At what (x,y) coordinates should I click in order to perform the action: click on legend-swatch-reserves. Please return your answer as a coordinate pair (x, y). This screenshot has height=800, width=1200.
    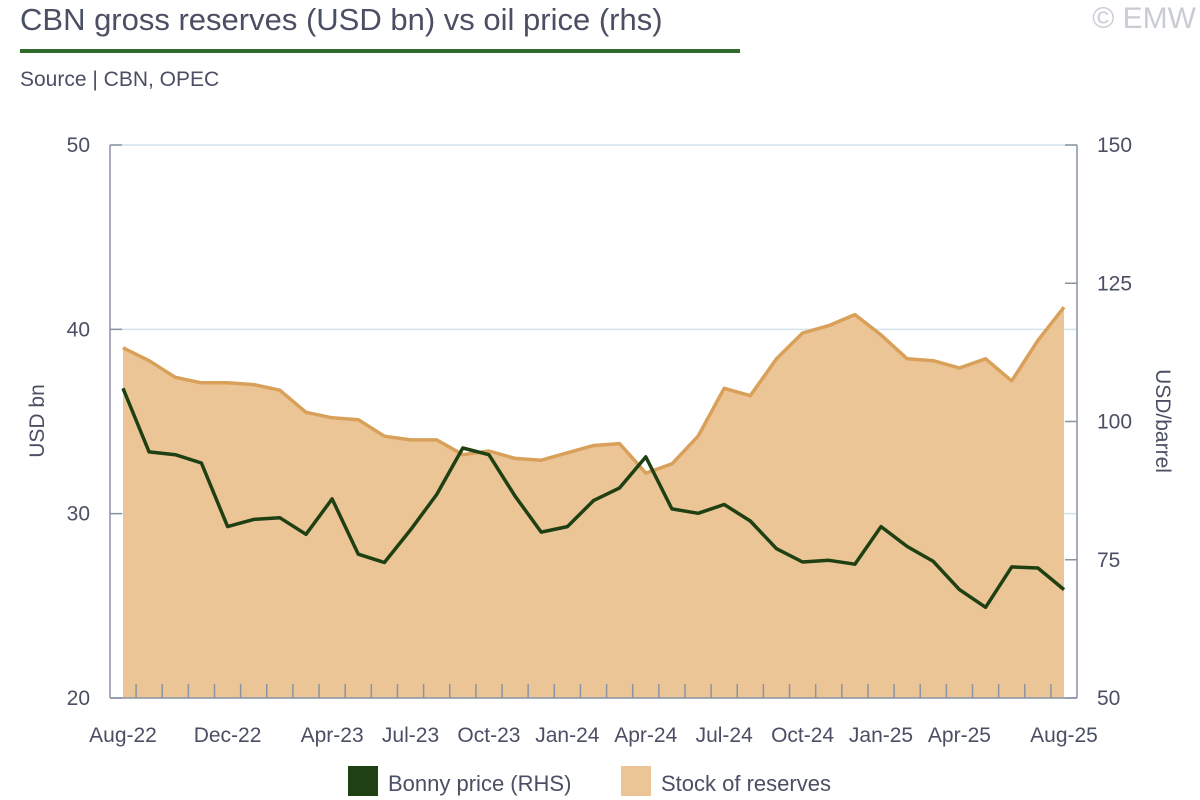
    Looking at the image, I should click on (636, 781).